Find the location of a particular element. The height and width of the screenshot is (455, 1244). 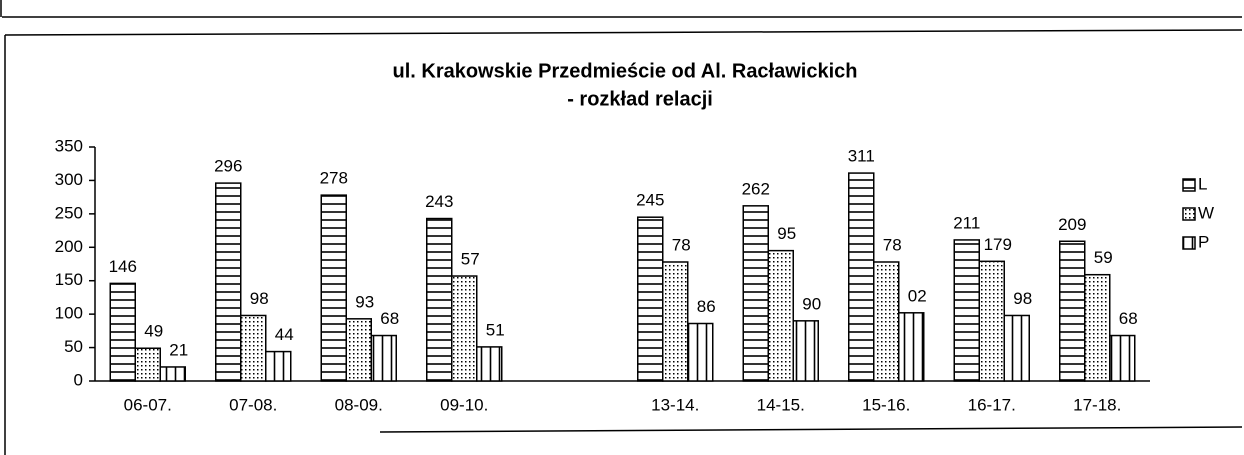

x-tick-label: 08-09. is located at coordinates (359, 404).